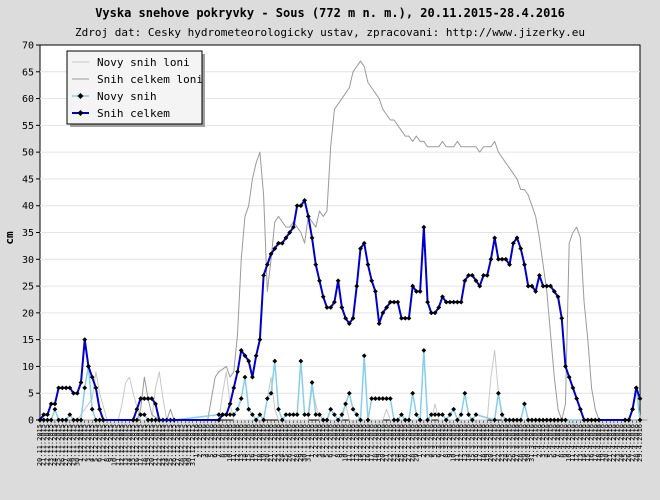  I want to click on x-tick-label: 18.1.2016, so click(260, 443).